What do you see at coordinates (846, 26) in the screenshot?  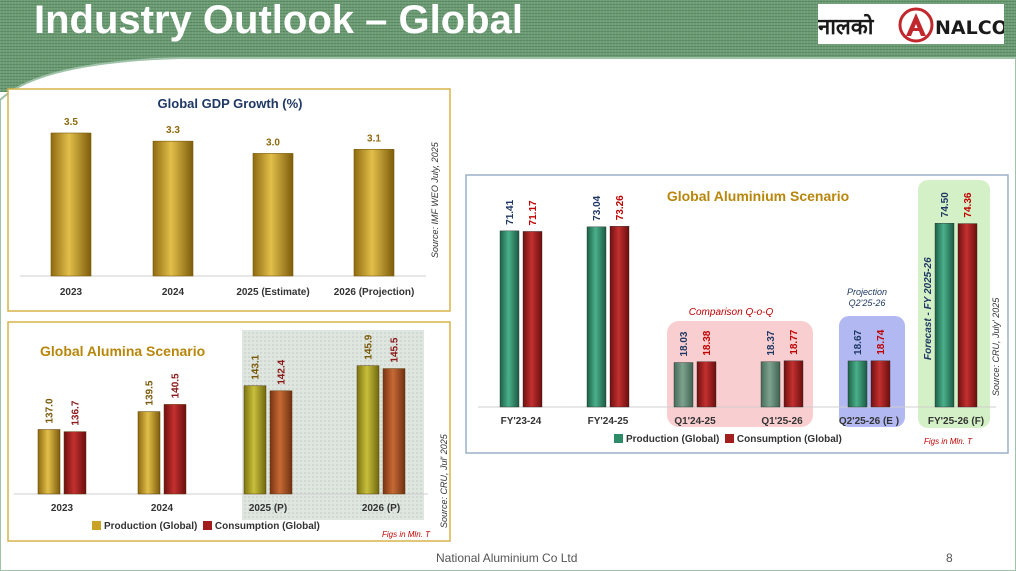 I see `logo-hindi-text: नालको` at bounding box center [846, 26].